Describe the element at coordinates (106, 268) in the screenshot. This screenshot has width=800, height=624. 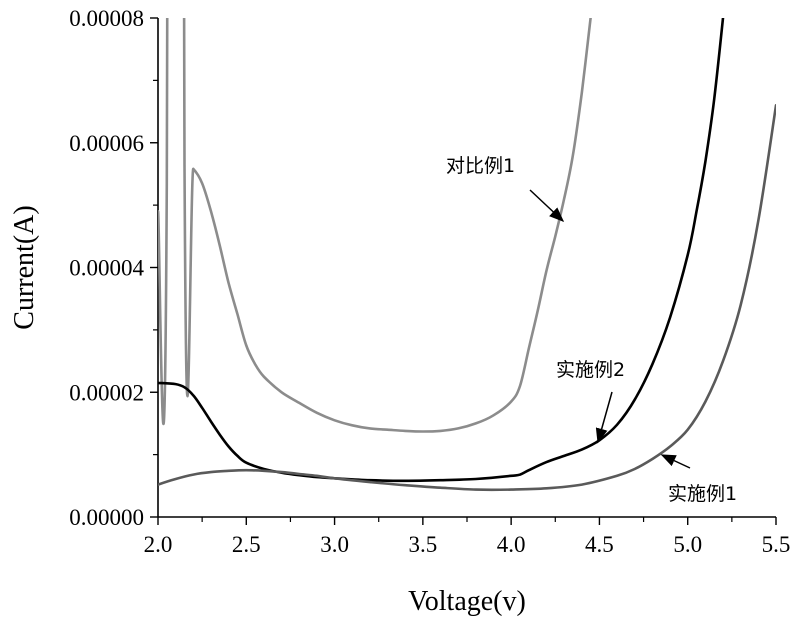
I see `y-tick-label: 0.00004` at that location.